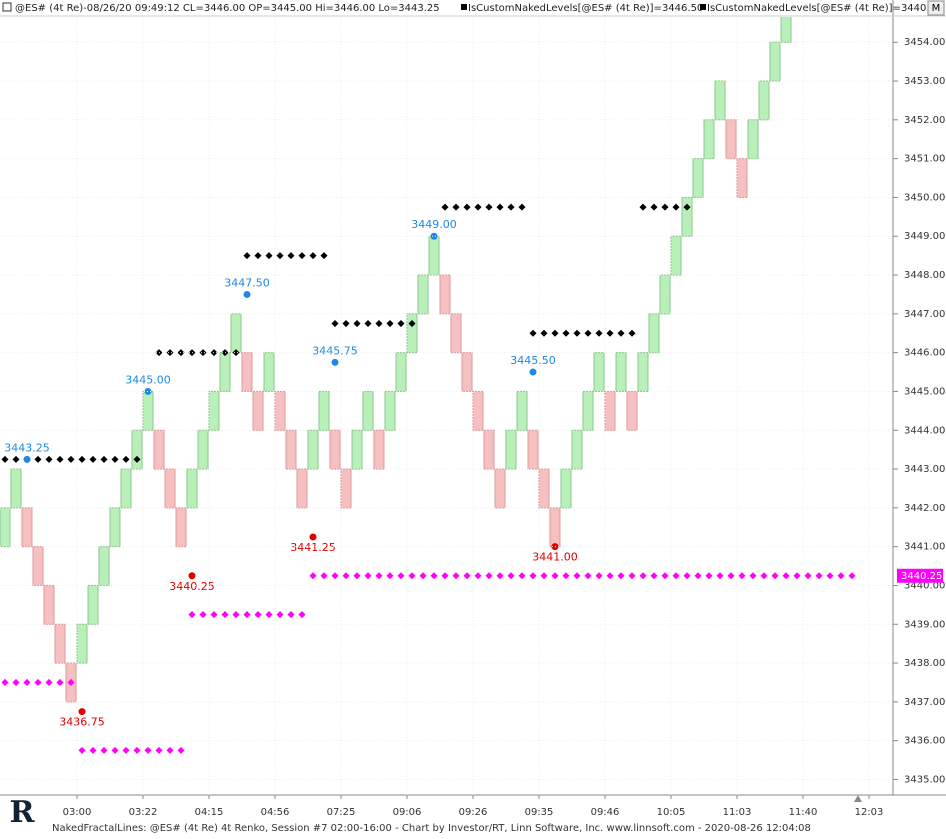  Describe the element at coordinates (737, 812) in the screenshot. I see `x-tick-label: 11:03` at that location.